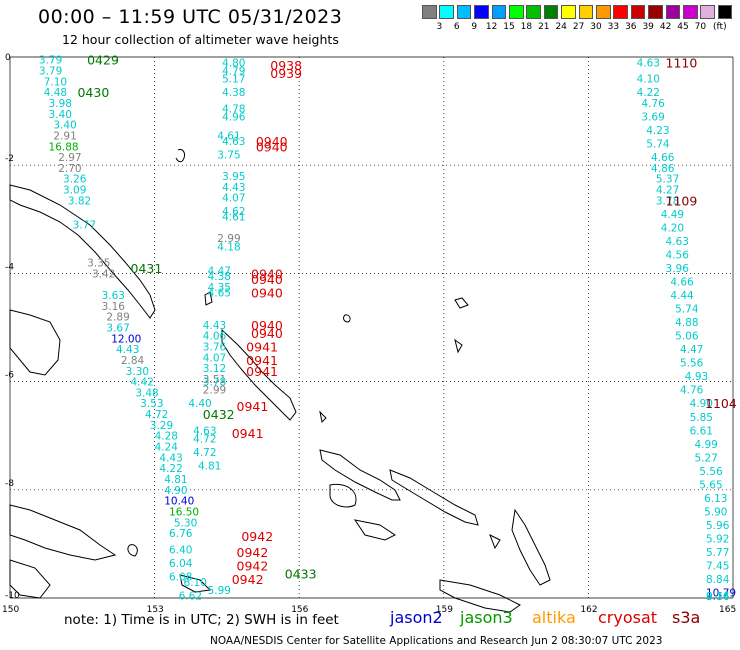  I want to click on wave-height-value: 5.56, so click(692, 364).